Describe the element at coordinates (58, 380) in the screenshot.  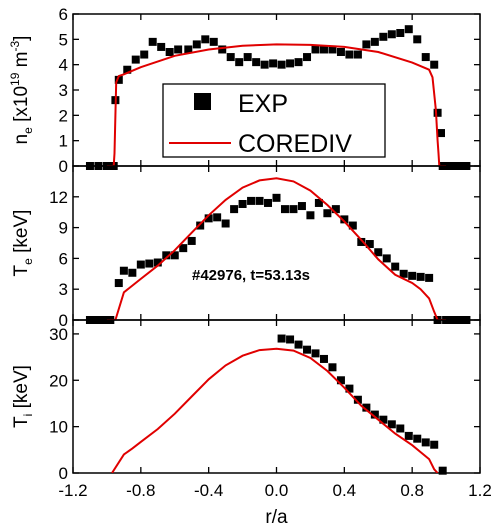
I see `y-tick-label: 20` at that location.